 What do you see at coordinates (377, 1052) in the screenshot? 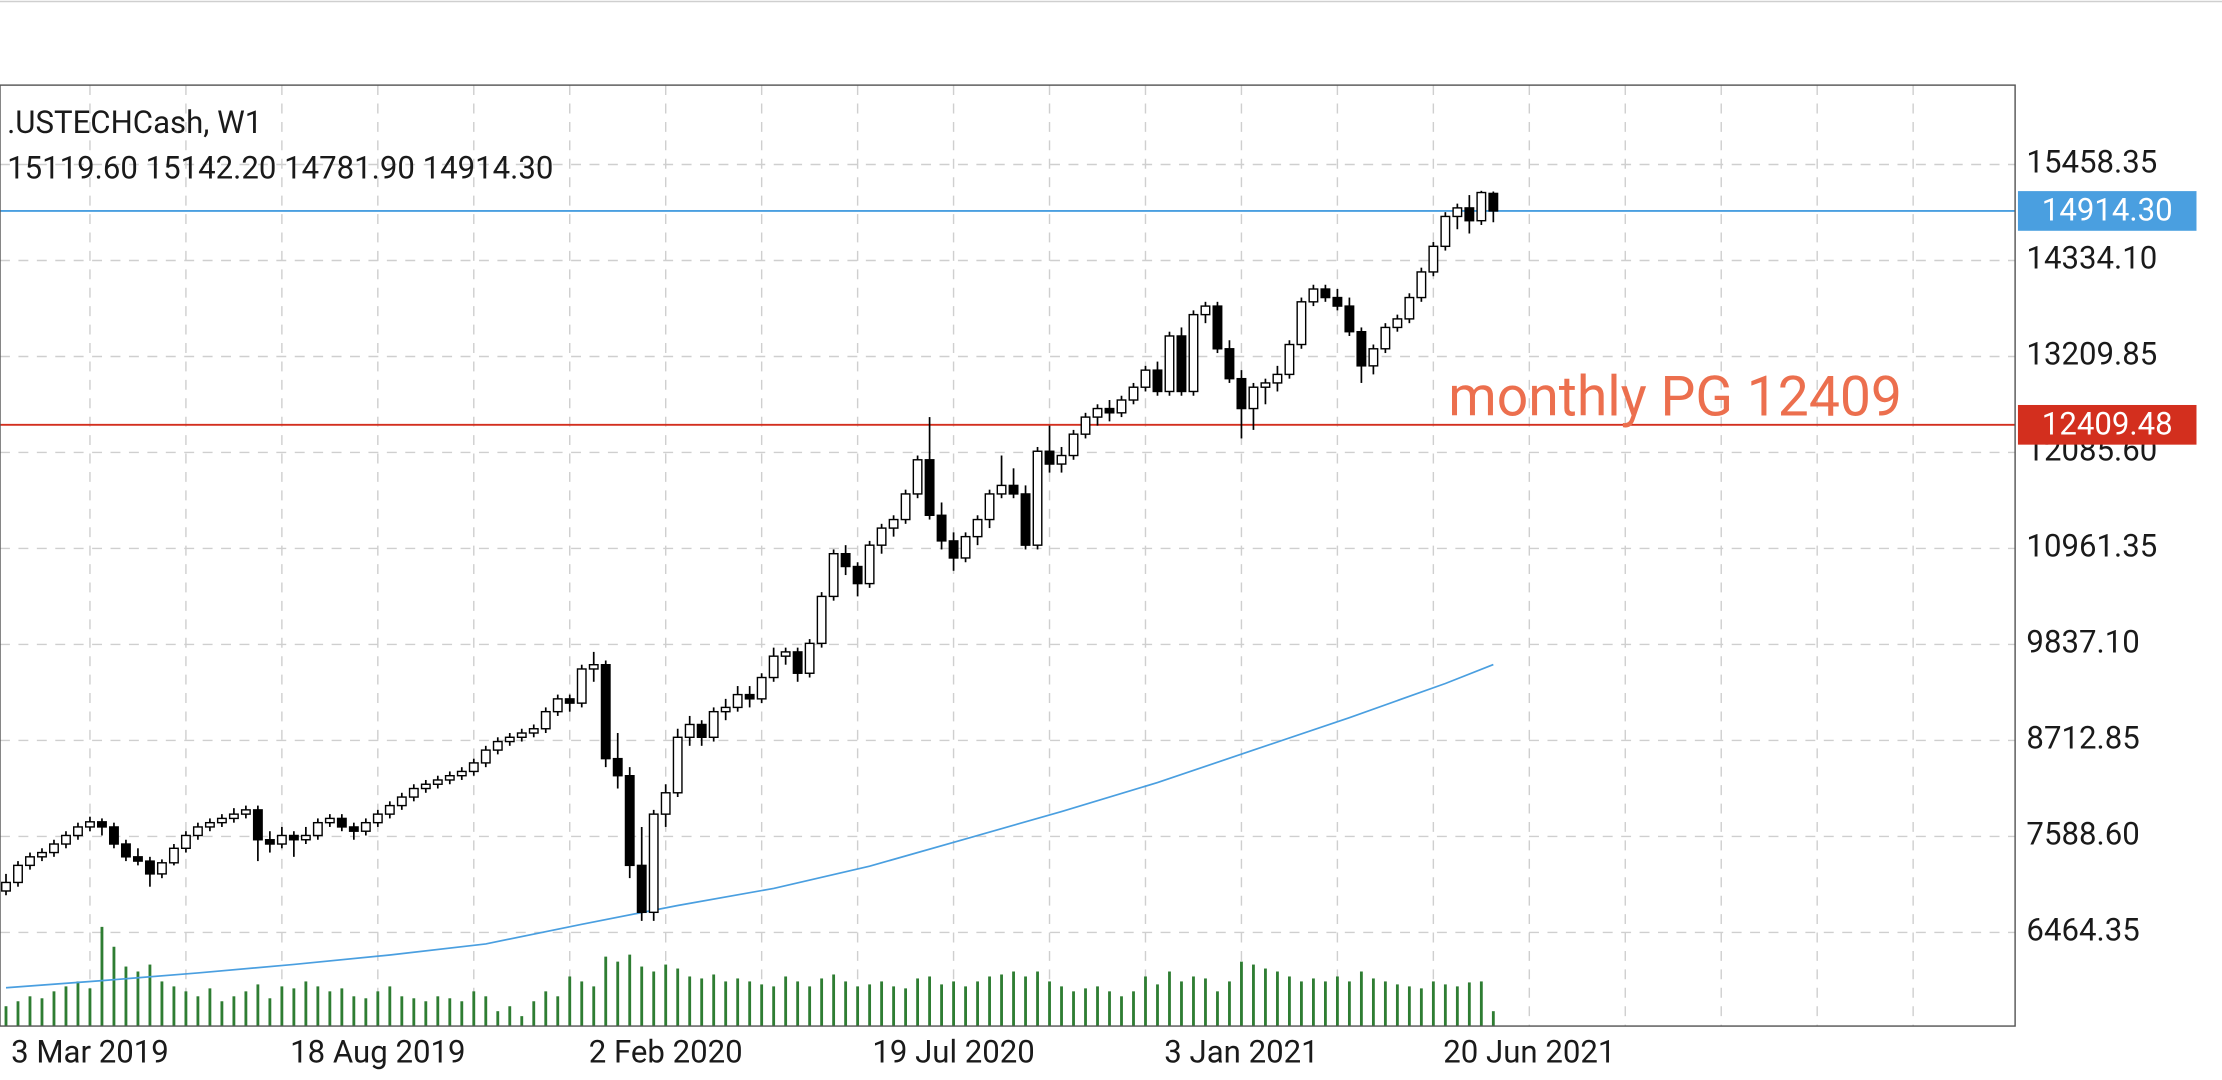
I see `x-tick-label: 18 Aug 2019` at bounding box center [377, 1052].